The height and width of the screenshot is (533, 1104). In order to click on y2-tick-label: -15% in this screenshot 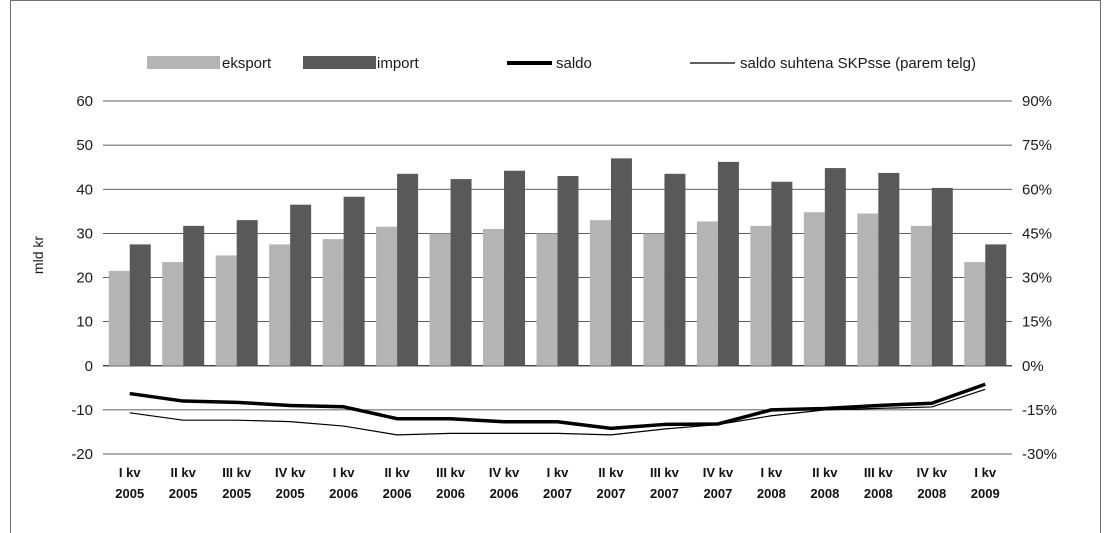, I will do `click(1039, 410)`.